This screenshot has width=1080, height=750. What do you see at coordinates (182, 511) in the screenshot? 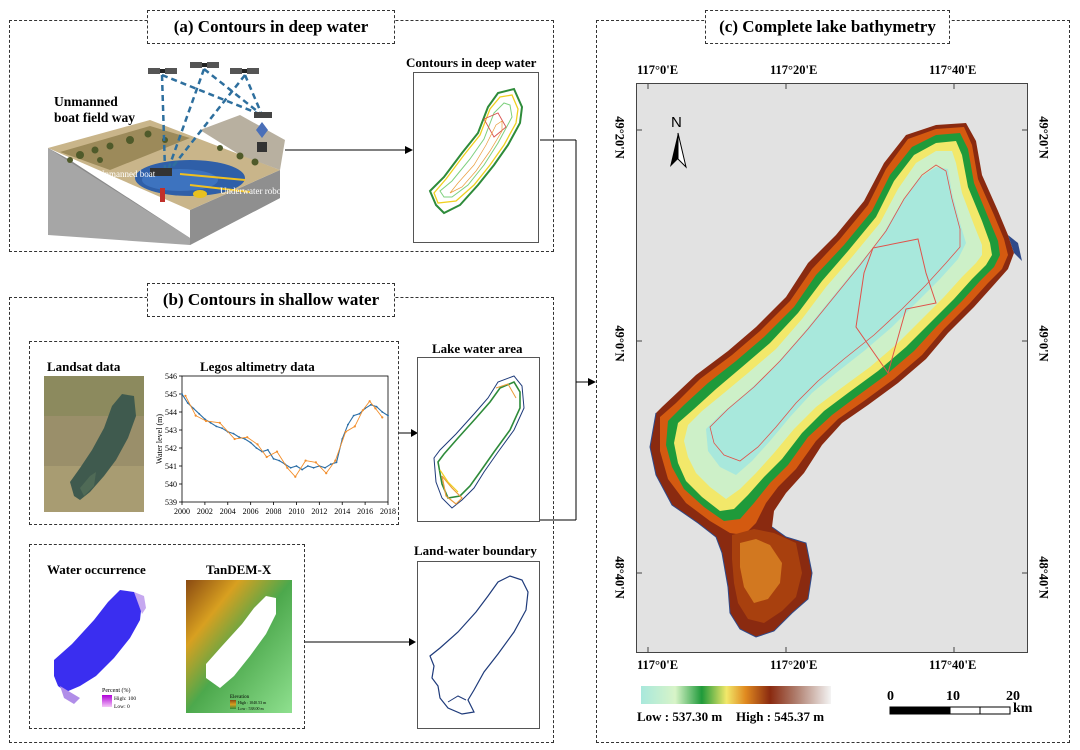
I see `x-tick-label: 2000` at bounding box center [182, 511].